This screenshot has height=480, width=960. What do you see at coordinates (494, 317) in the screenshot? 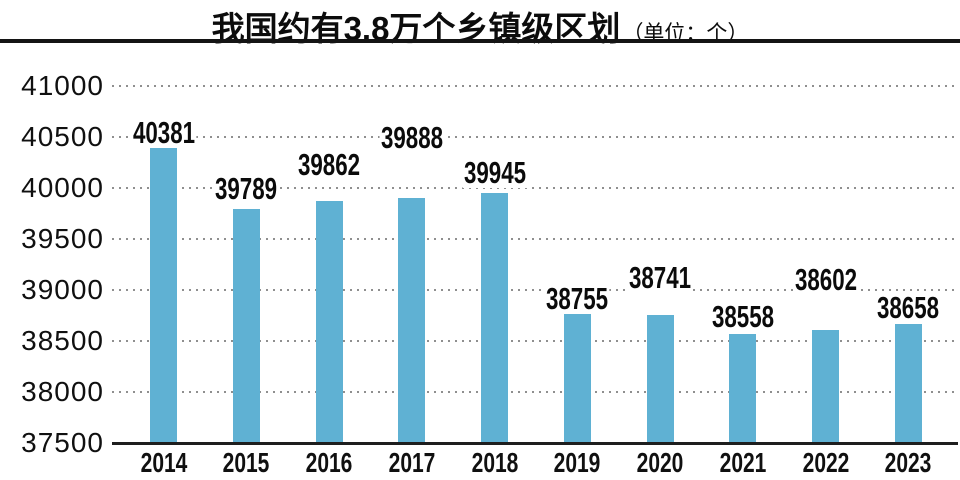
I see `bar-2018` at bounding box center [494, 317].